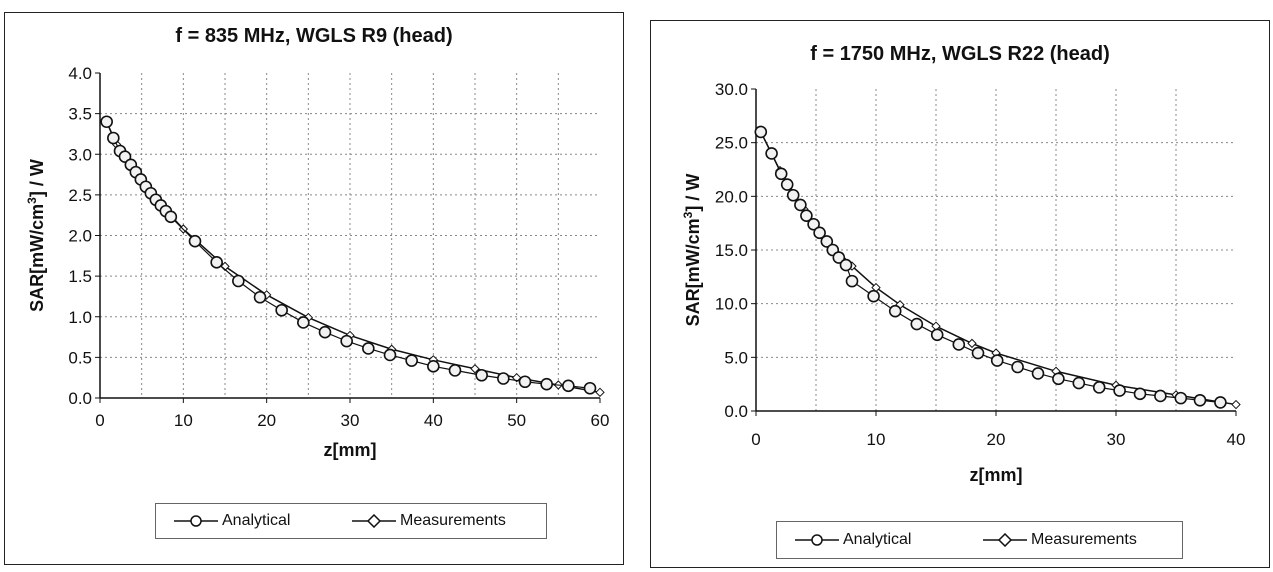 The height and width of the screenshot is (572, 1273). What do you see at coordinates (80, 357) in the screenshot?
I see `y-tick-label: 0.5` at bounding box center [80, 357].